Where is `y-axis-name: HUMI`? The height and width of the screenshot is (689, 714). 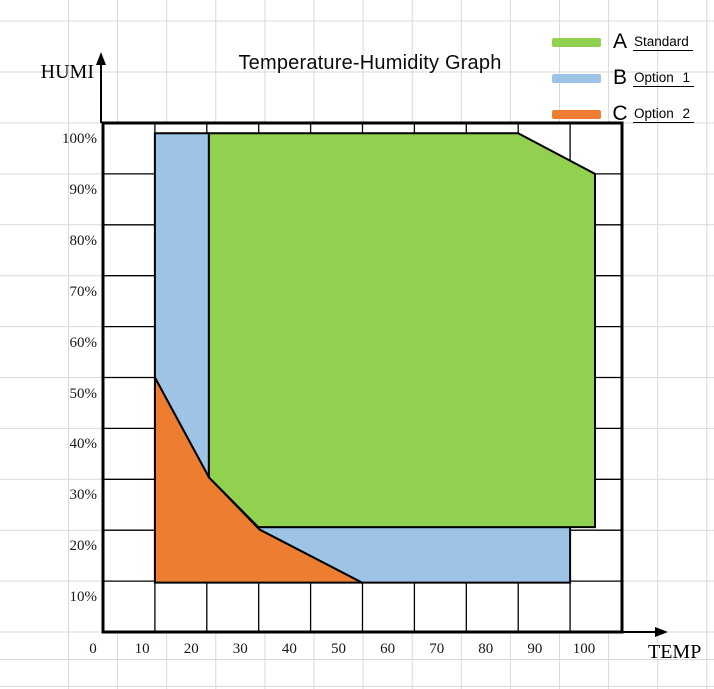 y-axis-name: HUMI is located at coordinates (67, 72).